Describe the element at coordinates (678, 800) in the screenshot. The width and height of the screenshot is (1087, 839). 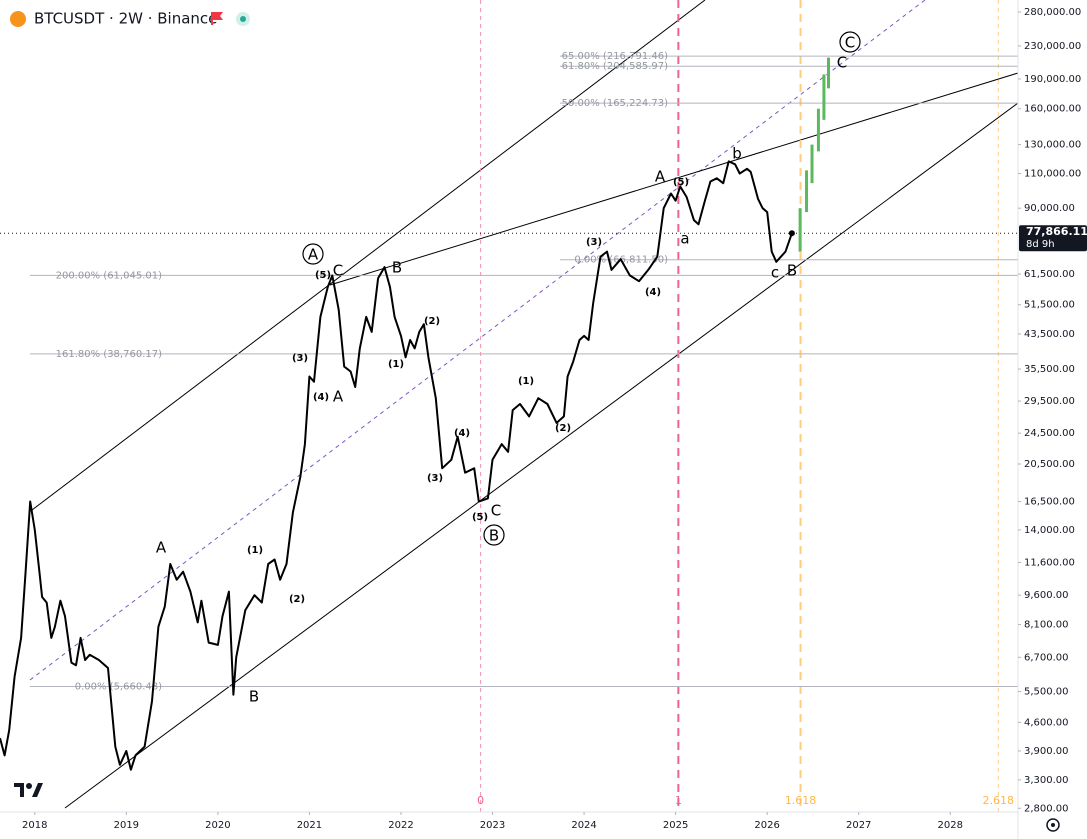
I see `time-fib-label: 1` at that location.